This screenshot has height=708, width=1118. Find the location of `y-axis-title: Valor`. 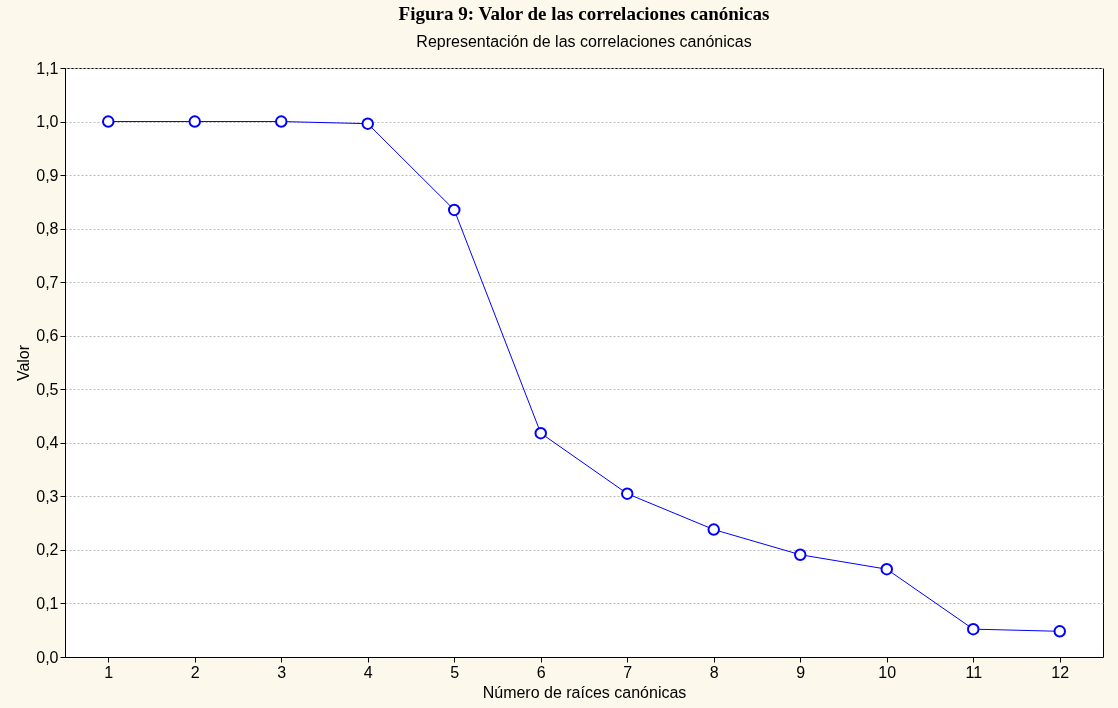

y-axis-title: Valor is located at coordinates (24, 363).